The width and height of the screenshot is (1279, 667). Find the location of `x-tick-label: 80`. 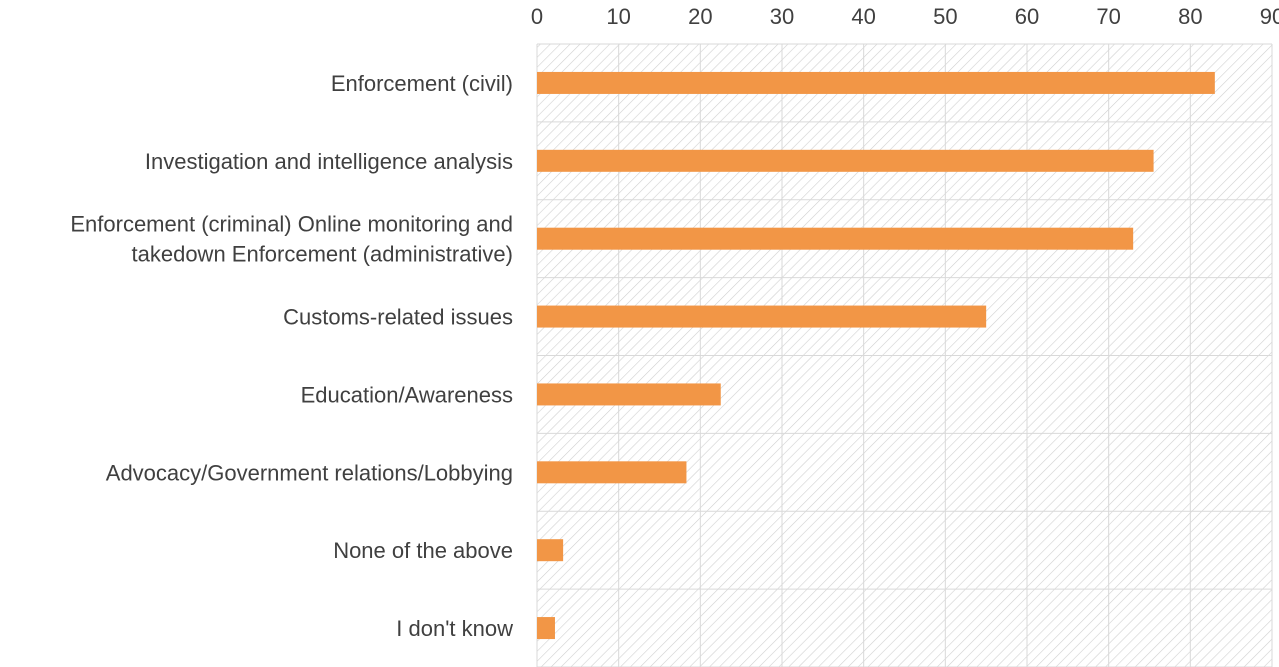

x-tick-label: 80 is located at coordinates (1190, 16).